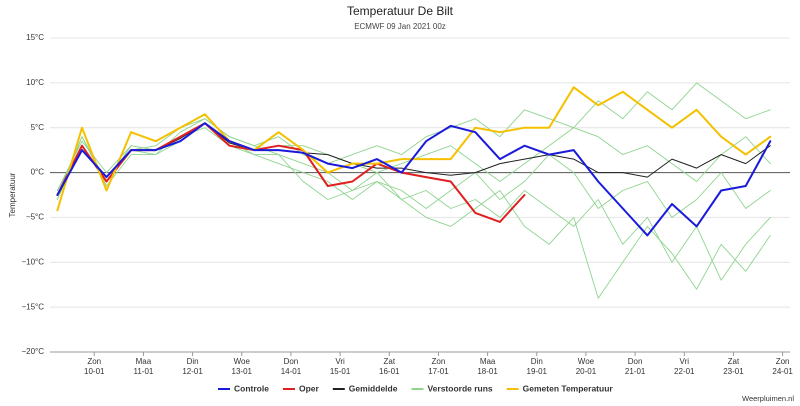 This screenshot has height=406, width=800. I want to click on x-tick-date: 22-01, so click(684, 371).